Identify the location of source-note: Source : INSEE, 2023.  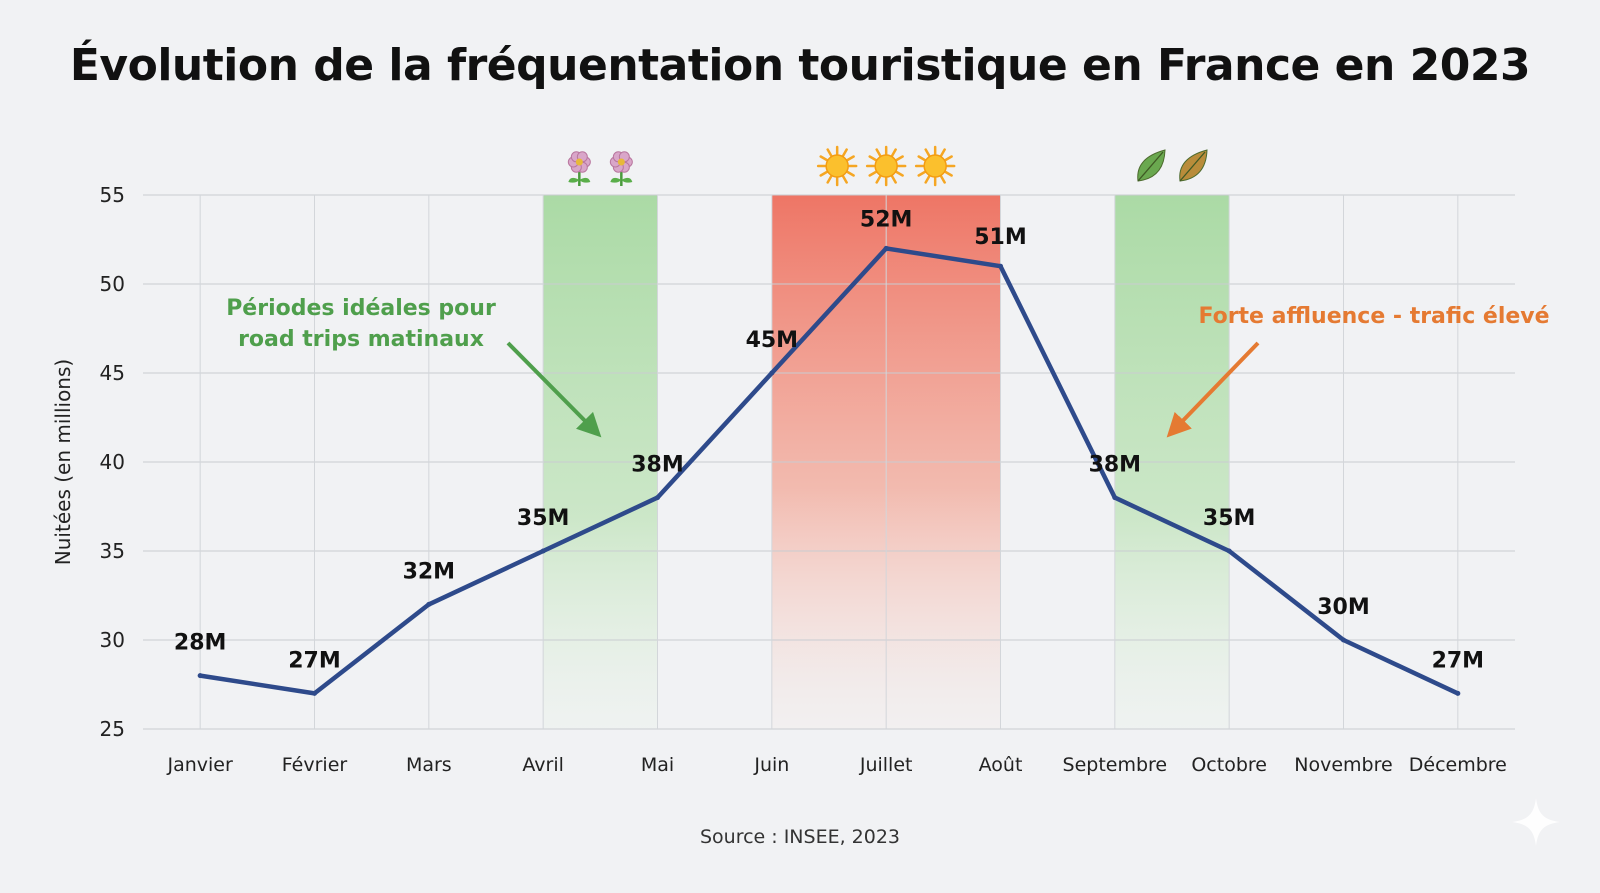
(800, 837).